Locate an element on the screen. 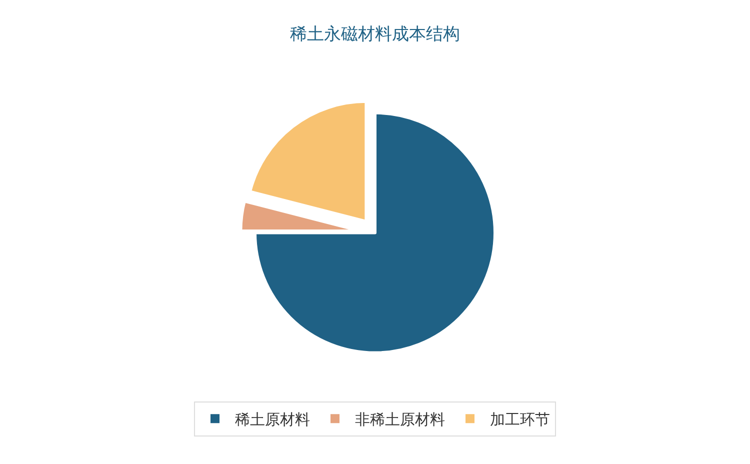  legend-label: 稀土原材料 is located at coordinates (272, 419).